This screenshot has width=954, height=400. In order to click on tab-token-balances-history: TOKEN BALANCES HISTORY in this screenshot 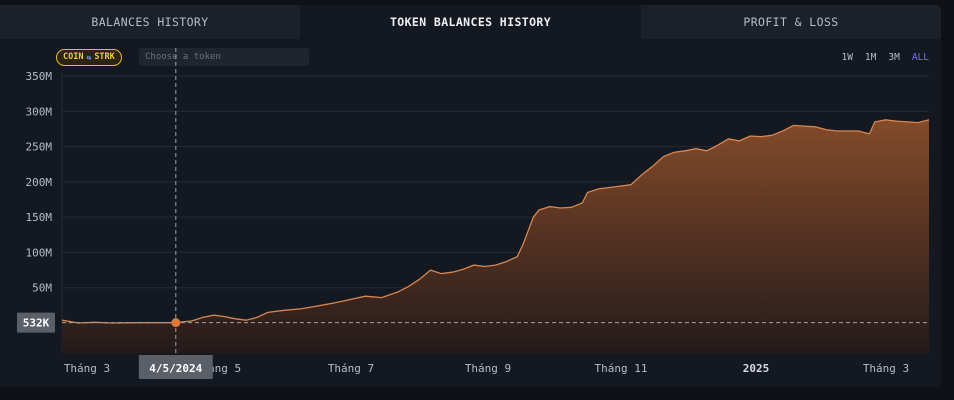, I will do `click(470, 22)`.